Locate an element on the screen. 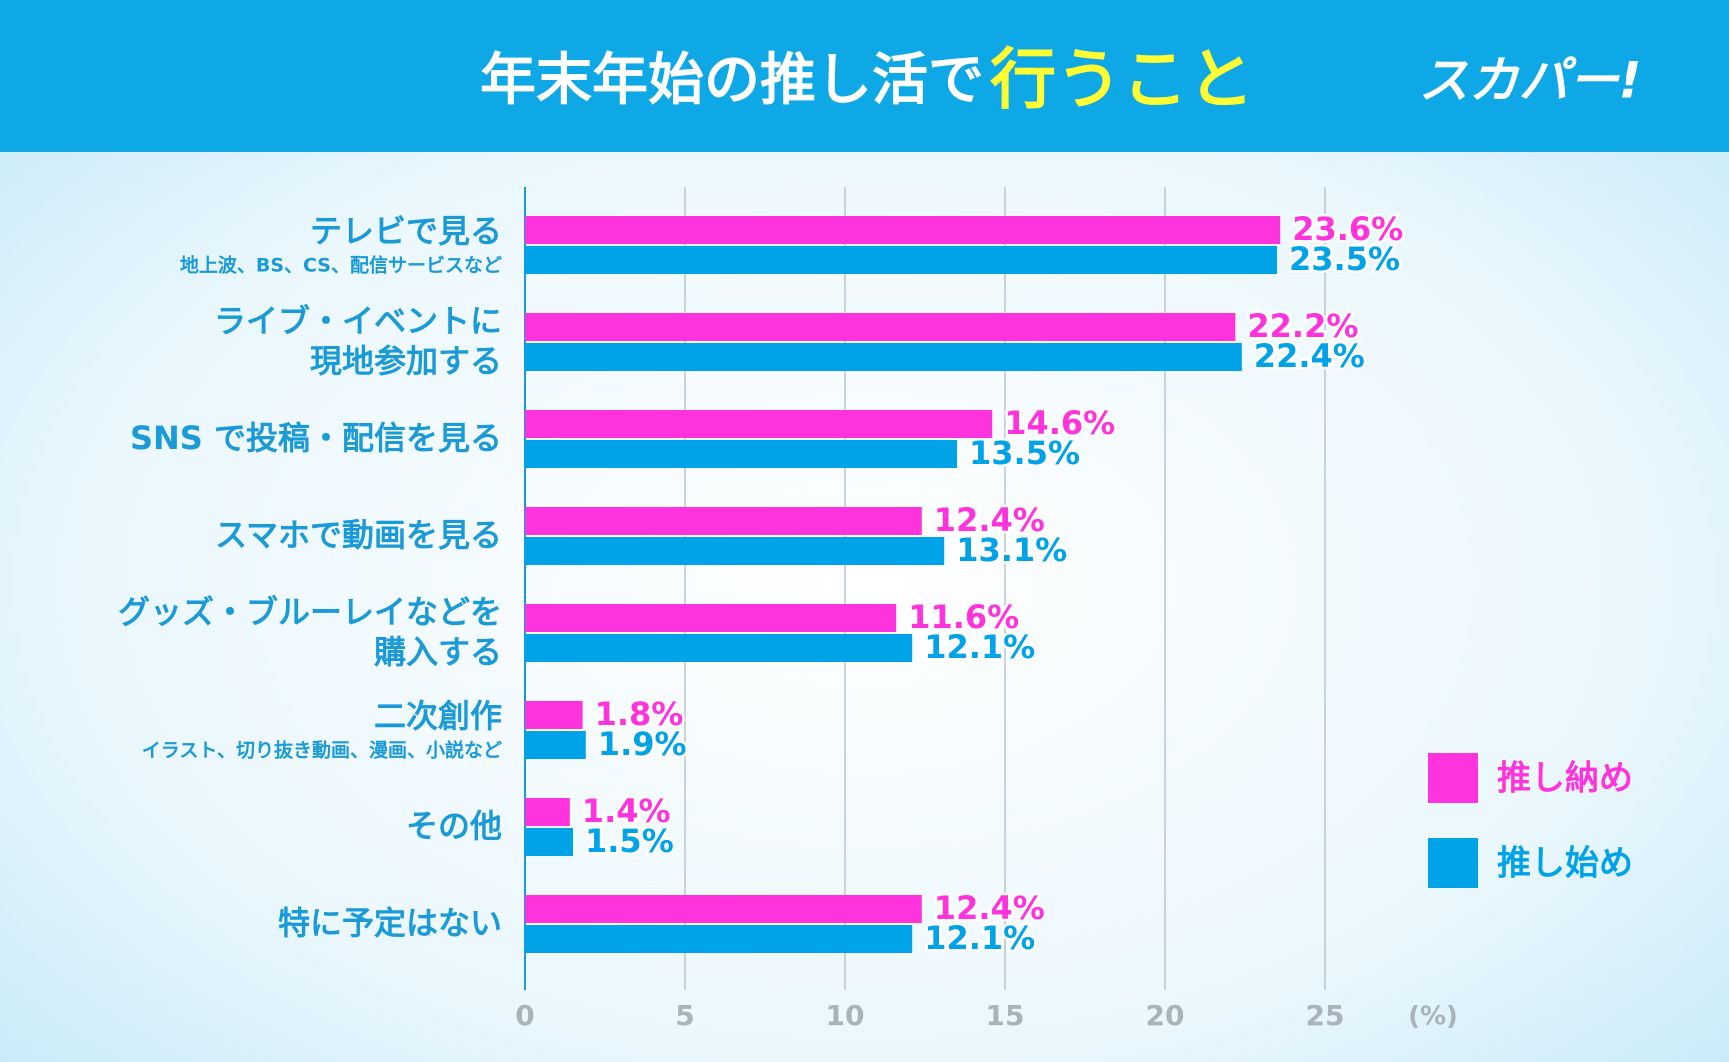 The image size is (1729, 1062). legend-label: 推し始め is located at coordinates (1565, 864).